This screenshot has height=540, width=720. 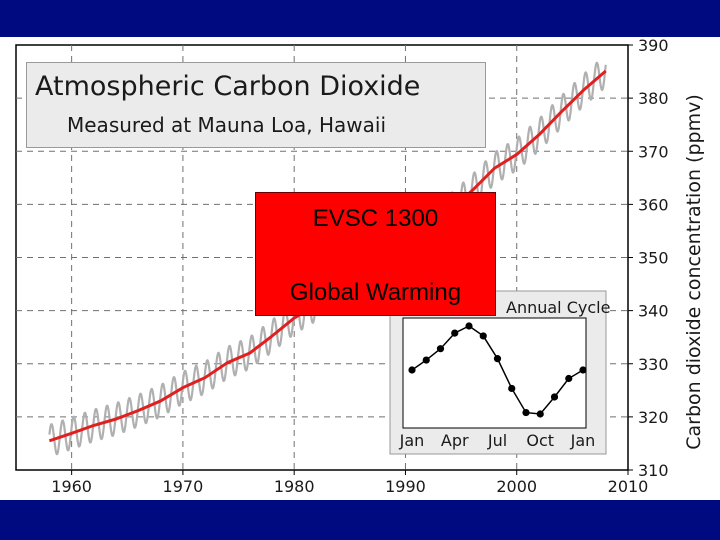 I want to click on course-code: EVSC 1300, so click(x=375, y=218).